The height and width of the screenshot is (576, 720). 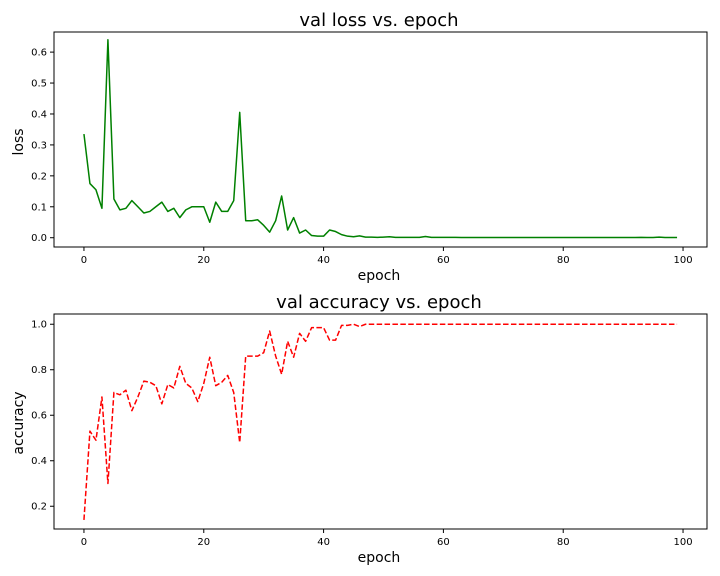 I want to click on loss-chart-title: val loss vs. epoch, so click(x=378, y=20).